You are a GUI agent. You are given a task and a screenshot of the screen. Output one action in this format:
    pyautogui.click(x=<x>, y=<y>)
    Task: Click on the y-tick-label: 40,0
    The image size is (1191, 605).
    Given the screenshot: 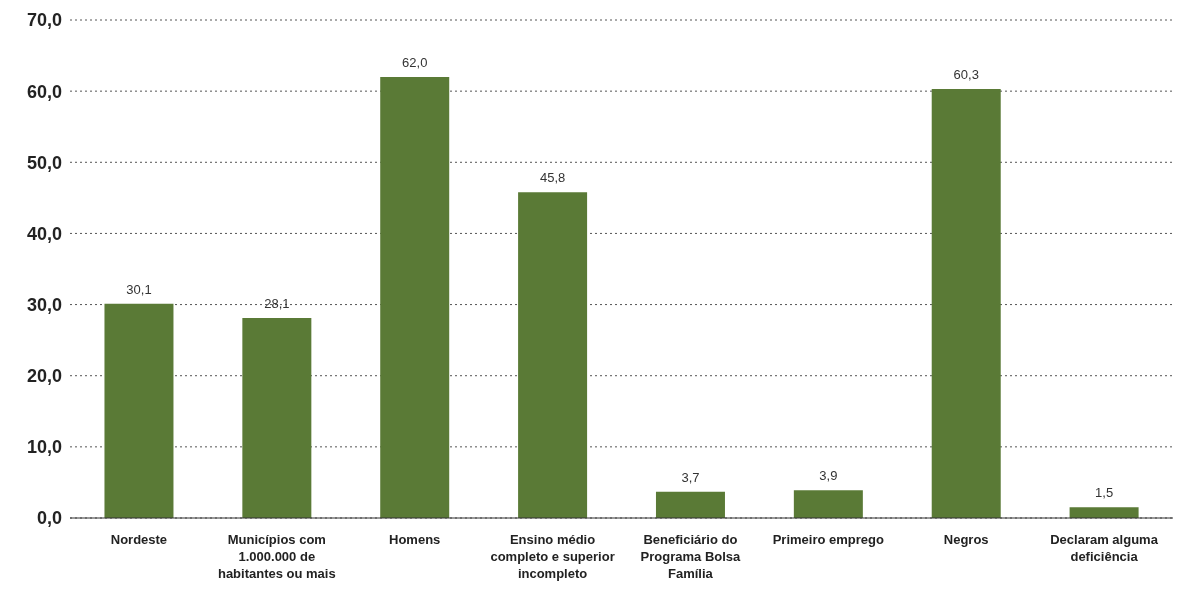 What is the action you would take?
    pyautogui.click(x=44, y=233)
    